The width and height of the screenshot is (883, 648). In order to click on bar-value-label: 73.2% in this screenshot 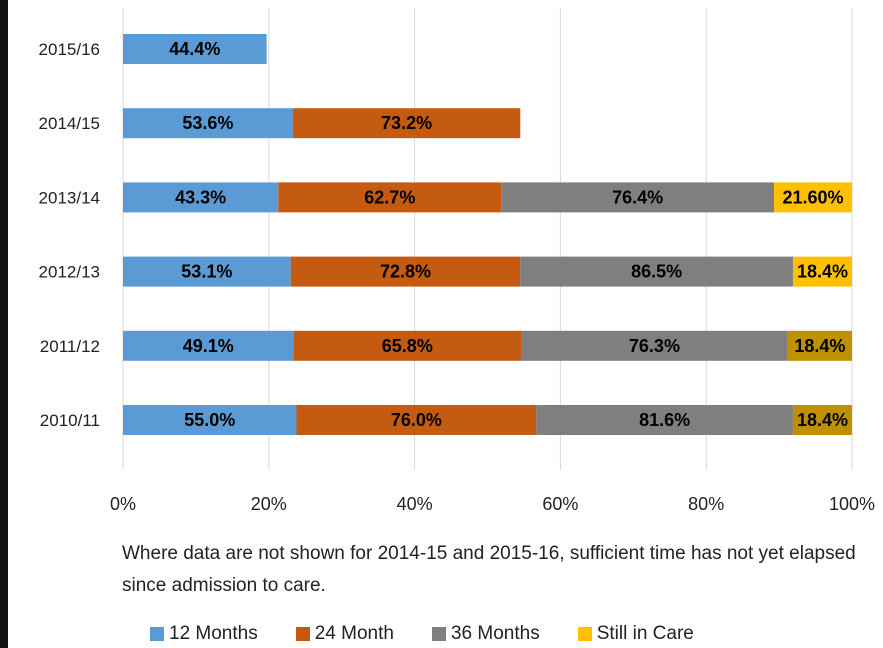, I will do `click(406, 123)`.